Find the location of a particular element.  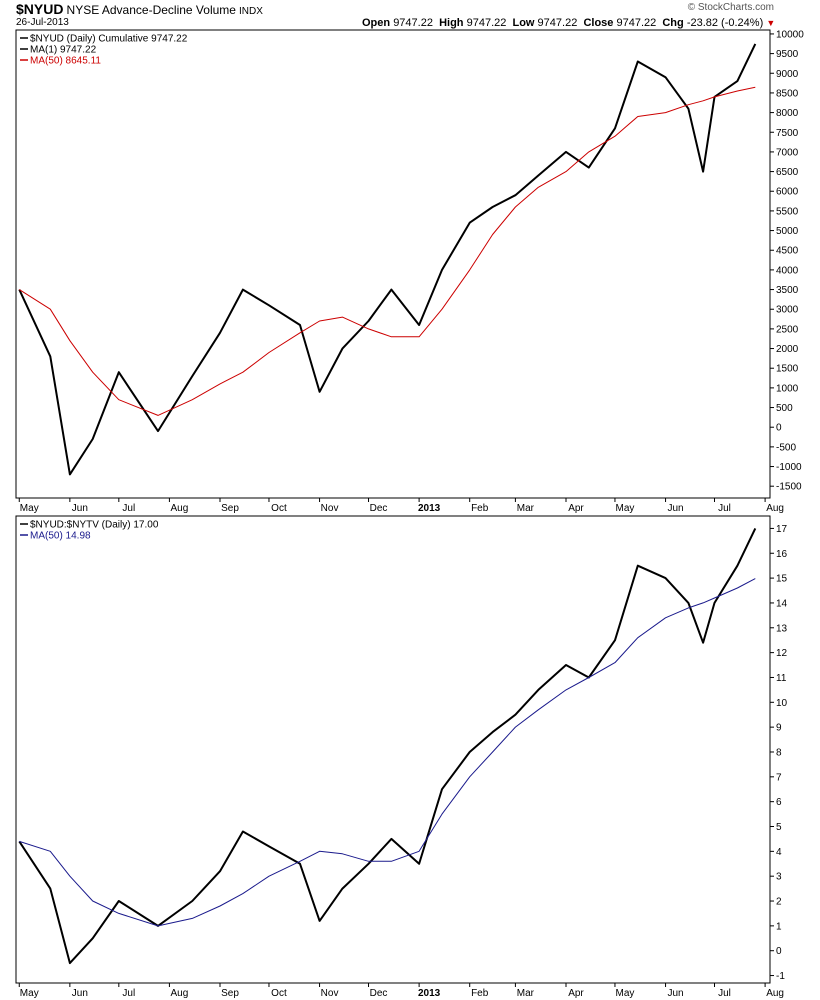

open-value: 9747.22 is located at coordinates (413, 23).